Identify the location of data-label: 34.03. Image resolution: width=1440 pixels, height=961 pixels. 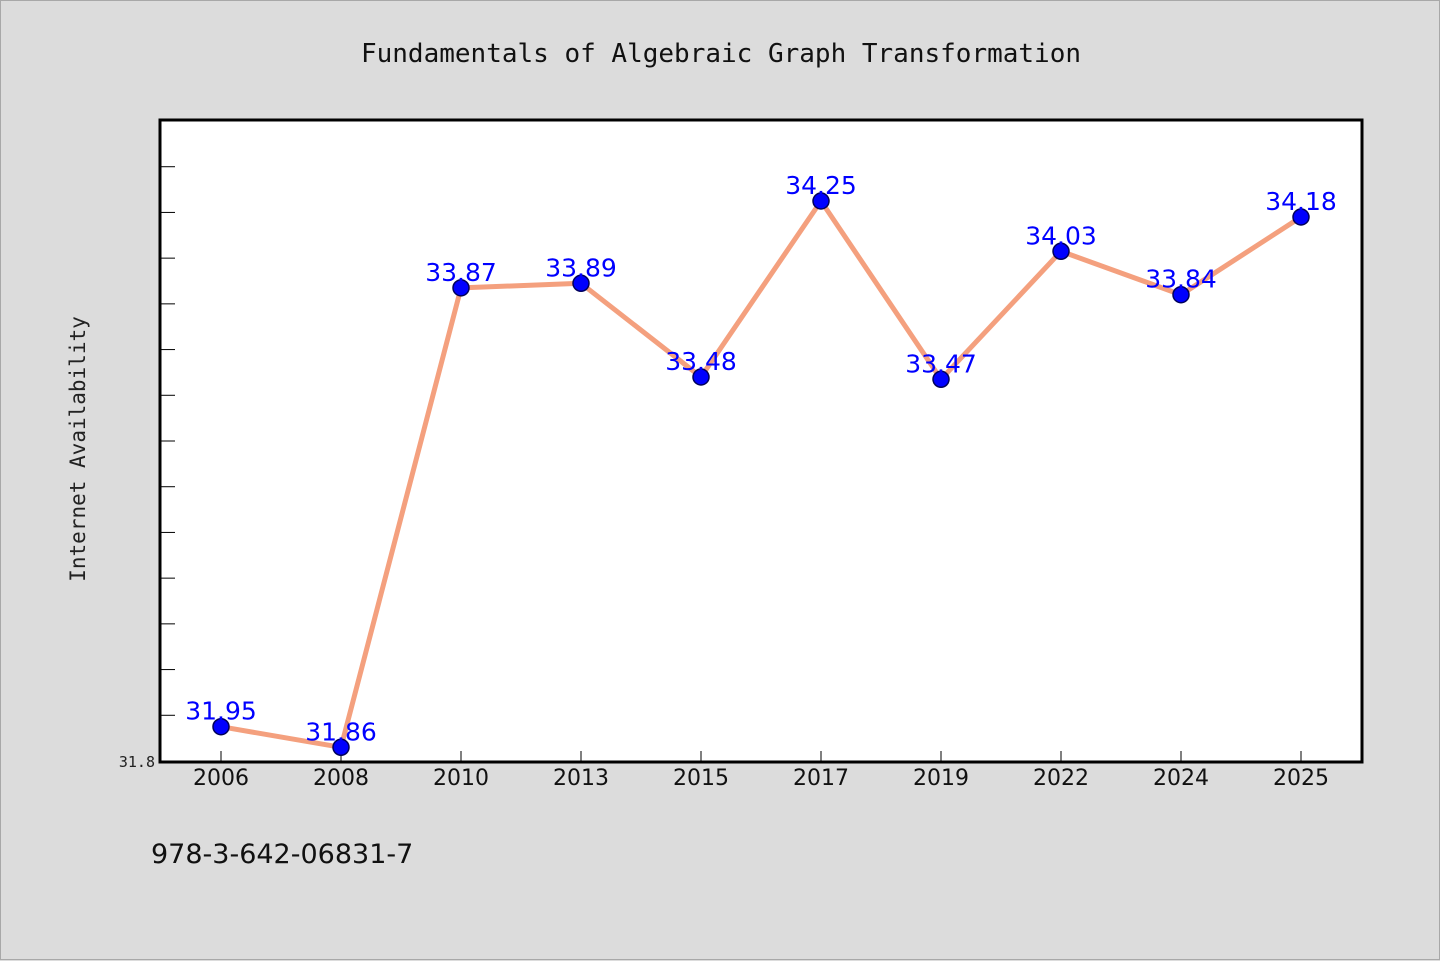
(1061, 235).